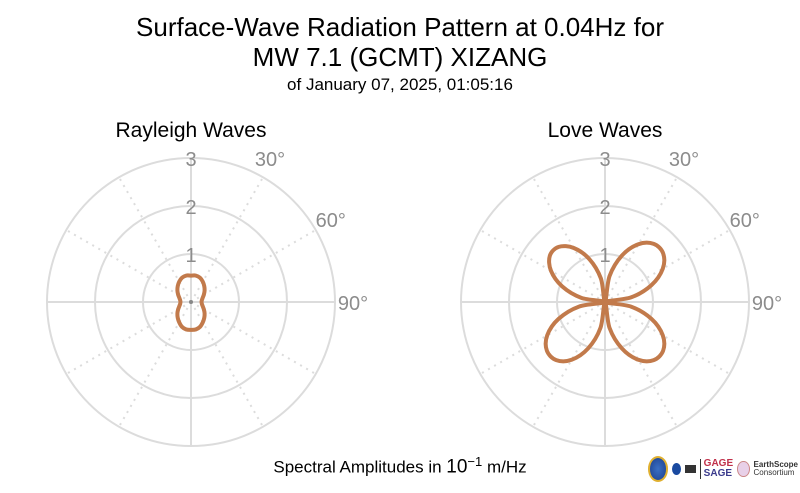 The image size is (800, 493). I want to click on plot-title: Rayleigh Waves, so click(191, 130).